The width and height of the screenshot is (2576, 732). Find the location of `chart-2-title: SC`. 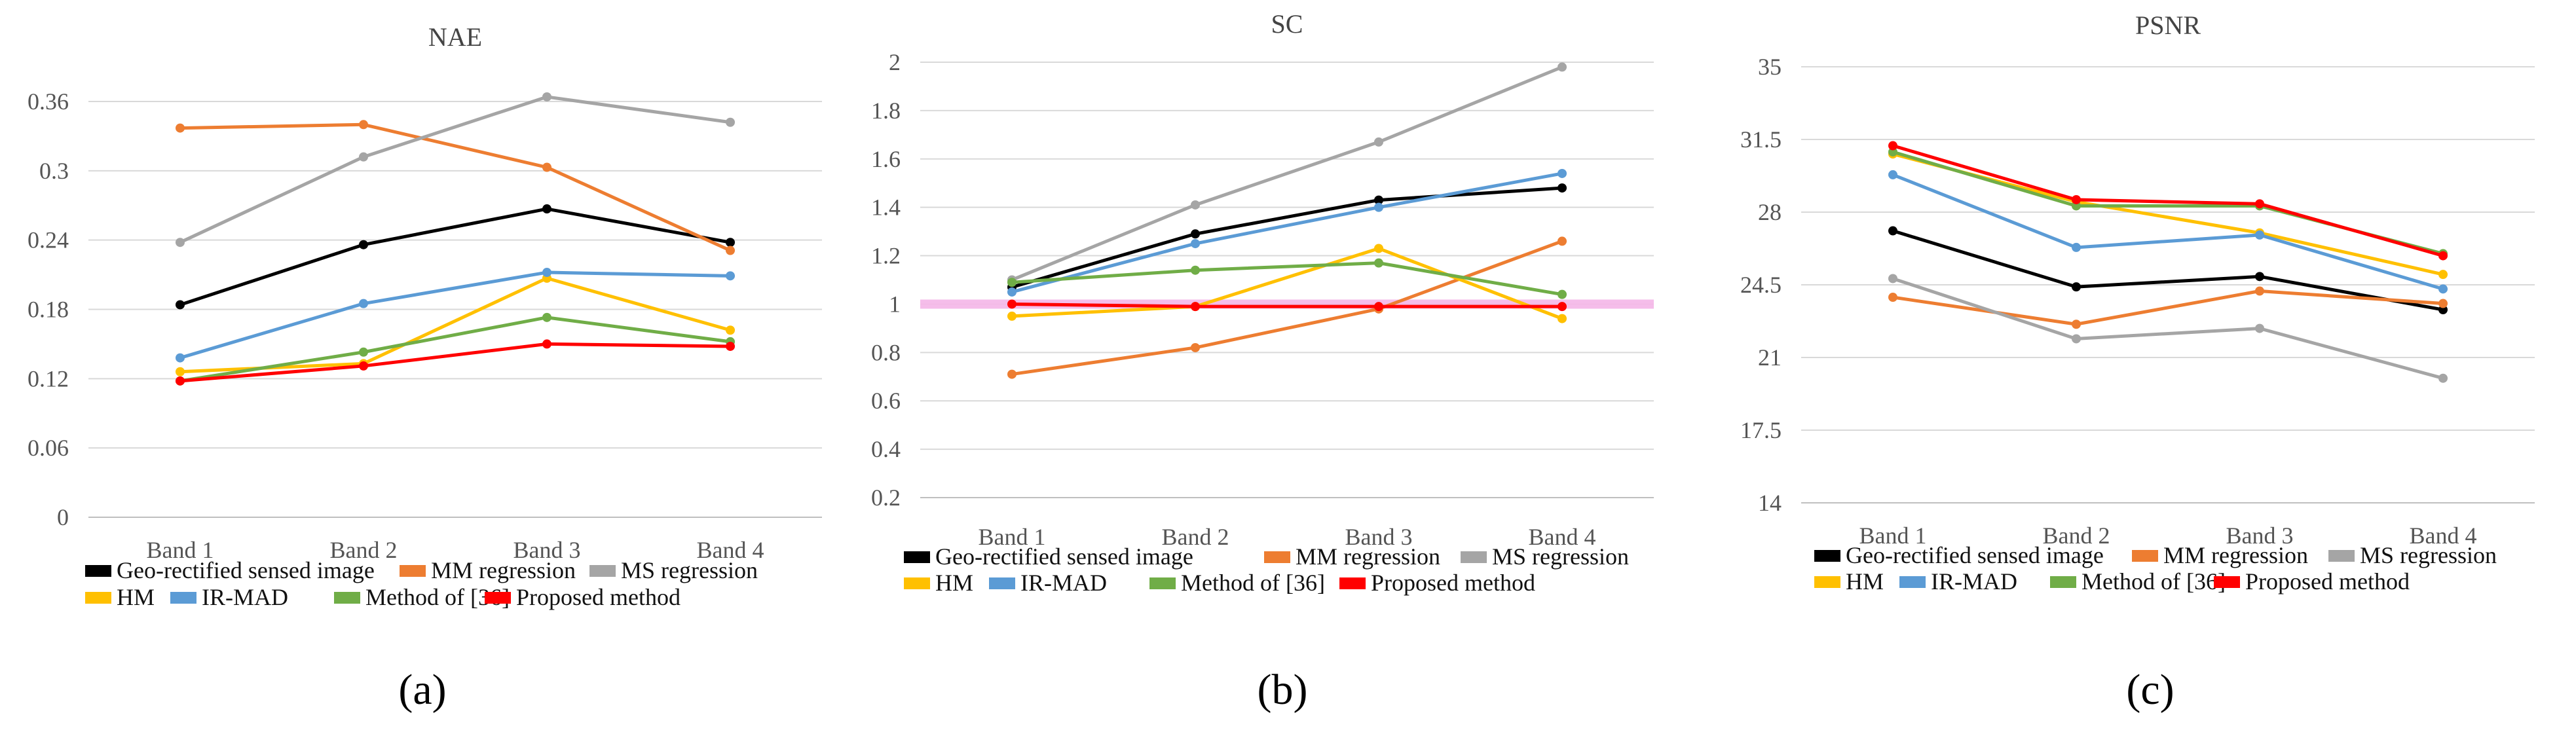

chart-2-title: SC is located at coordinates (1287, 24).